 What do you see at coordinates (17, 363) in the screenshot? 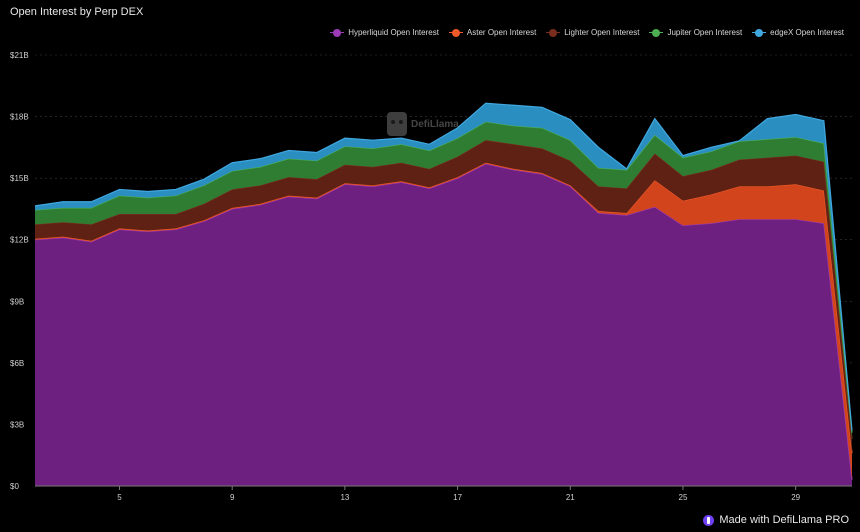
I see `y-tick-label: $6B` at bounding box center [17, 363].